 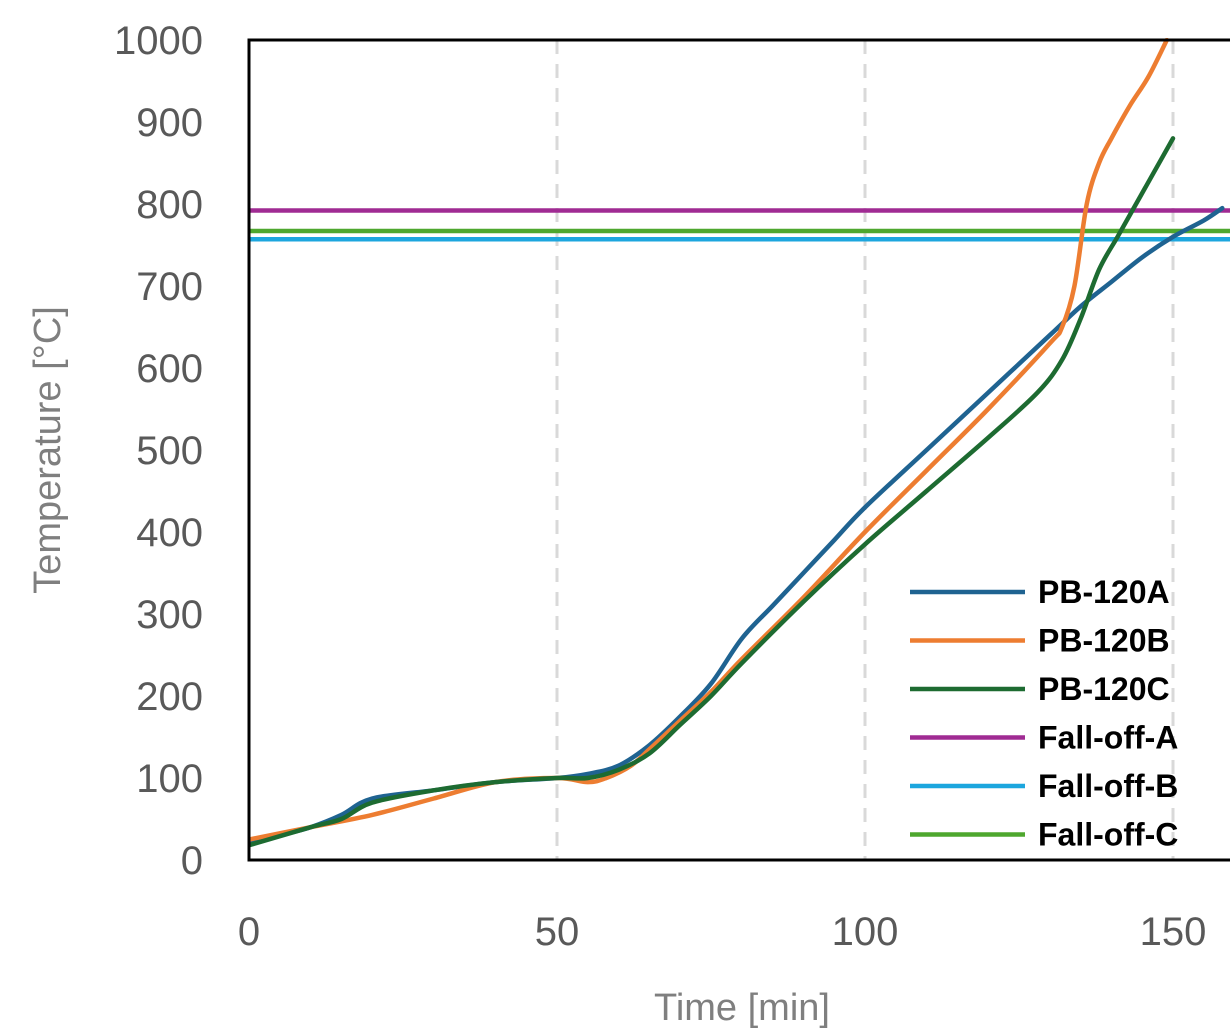 I want to click on y-tick-label: 0, so click(x=192, y=861).